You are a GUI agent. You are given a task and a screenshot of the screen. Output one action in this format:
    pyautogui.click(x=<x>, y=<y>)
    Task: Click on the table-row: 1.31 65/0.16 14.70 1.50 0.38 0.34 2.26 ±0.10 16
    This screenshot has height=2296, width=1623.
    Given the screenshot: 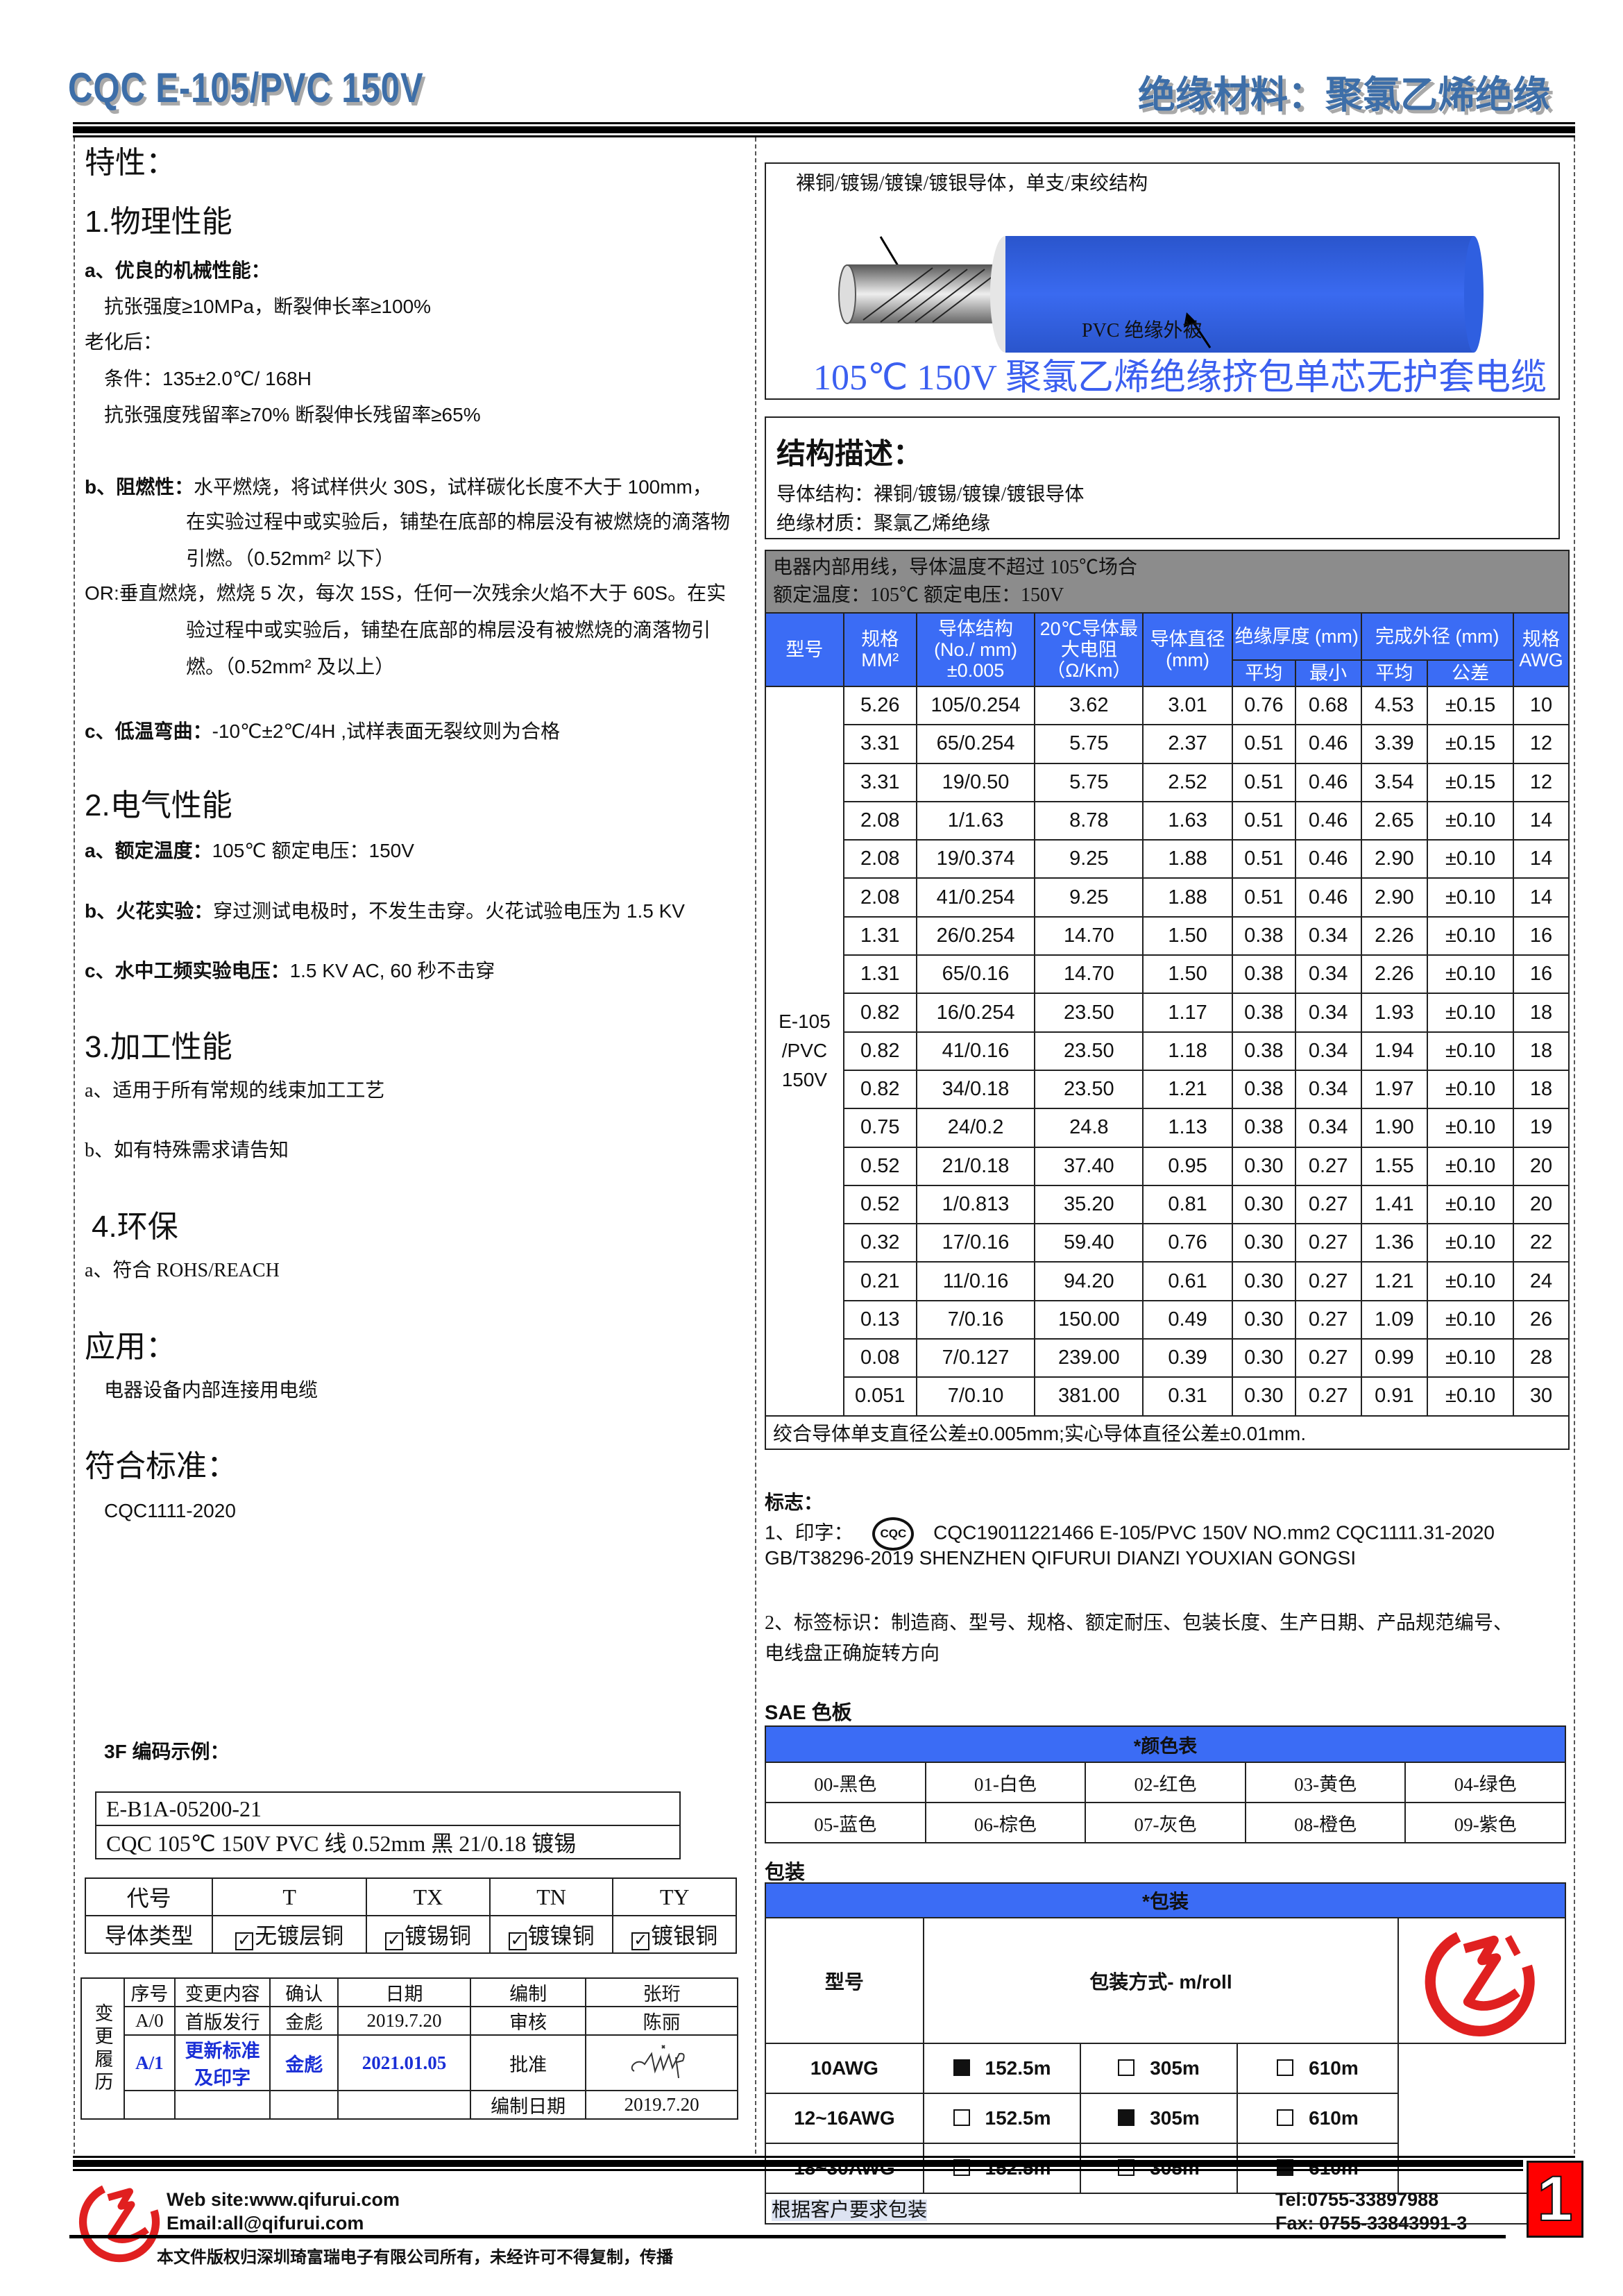 What is the action you would take?
    pyautogui.click(x=1167, y=975)
    